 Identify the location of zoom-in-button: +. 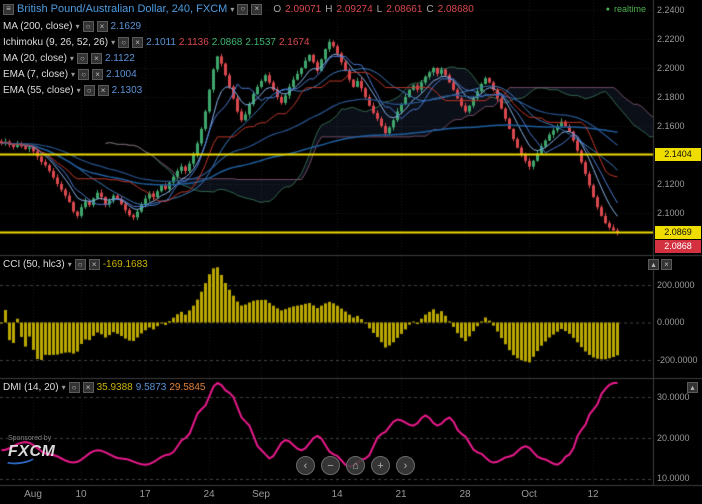
(380, 465).